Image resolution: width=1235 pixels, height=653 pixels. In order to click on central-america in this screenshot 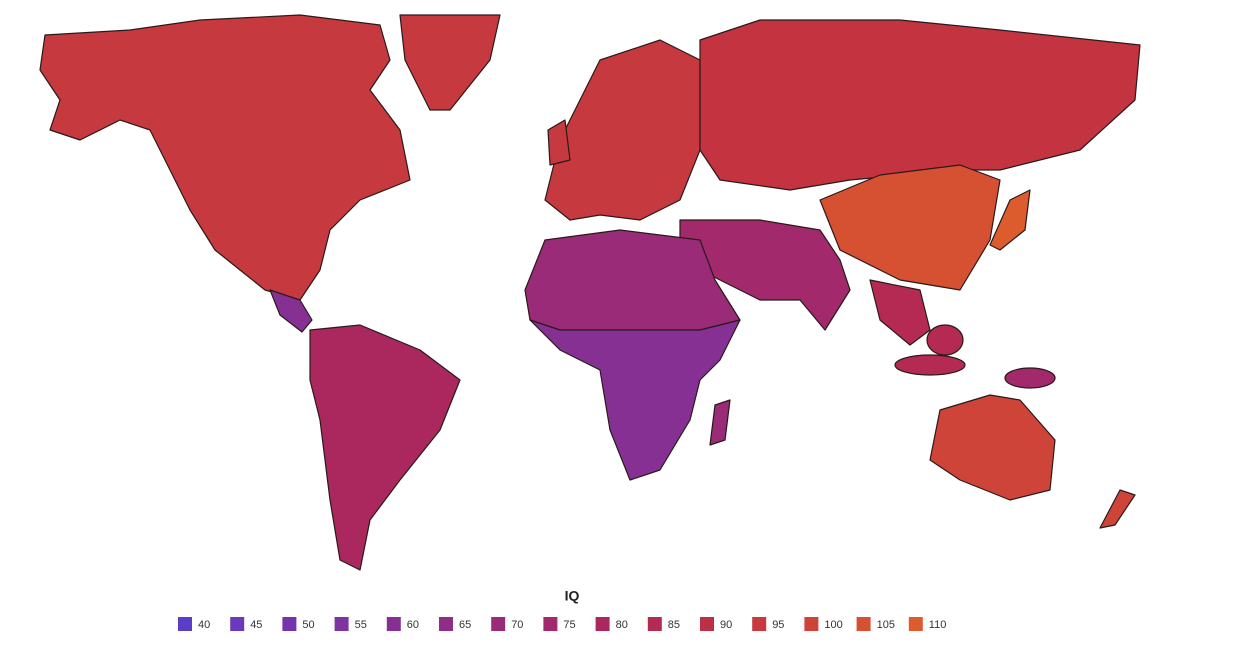, I will do `click(291, 311)`.